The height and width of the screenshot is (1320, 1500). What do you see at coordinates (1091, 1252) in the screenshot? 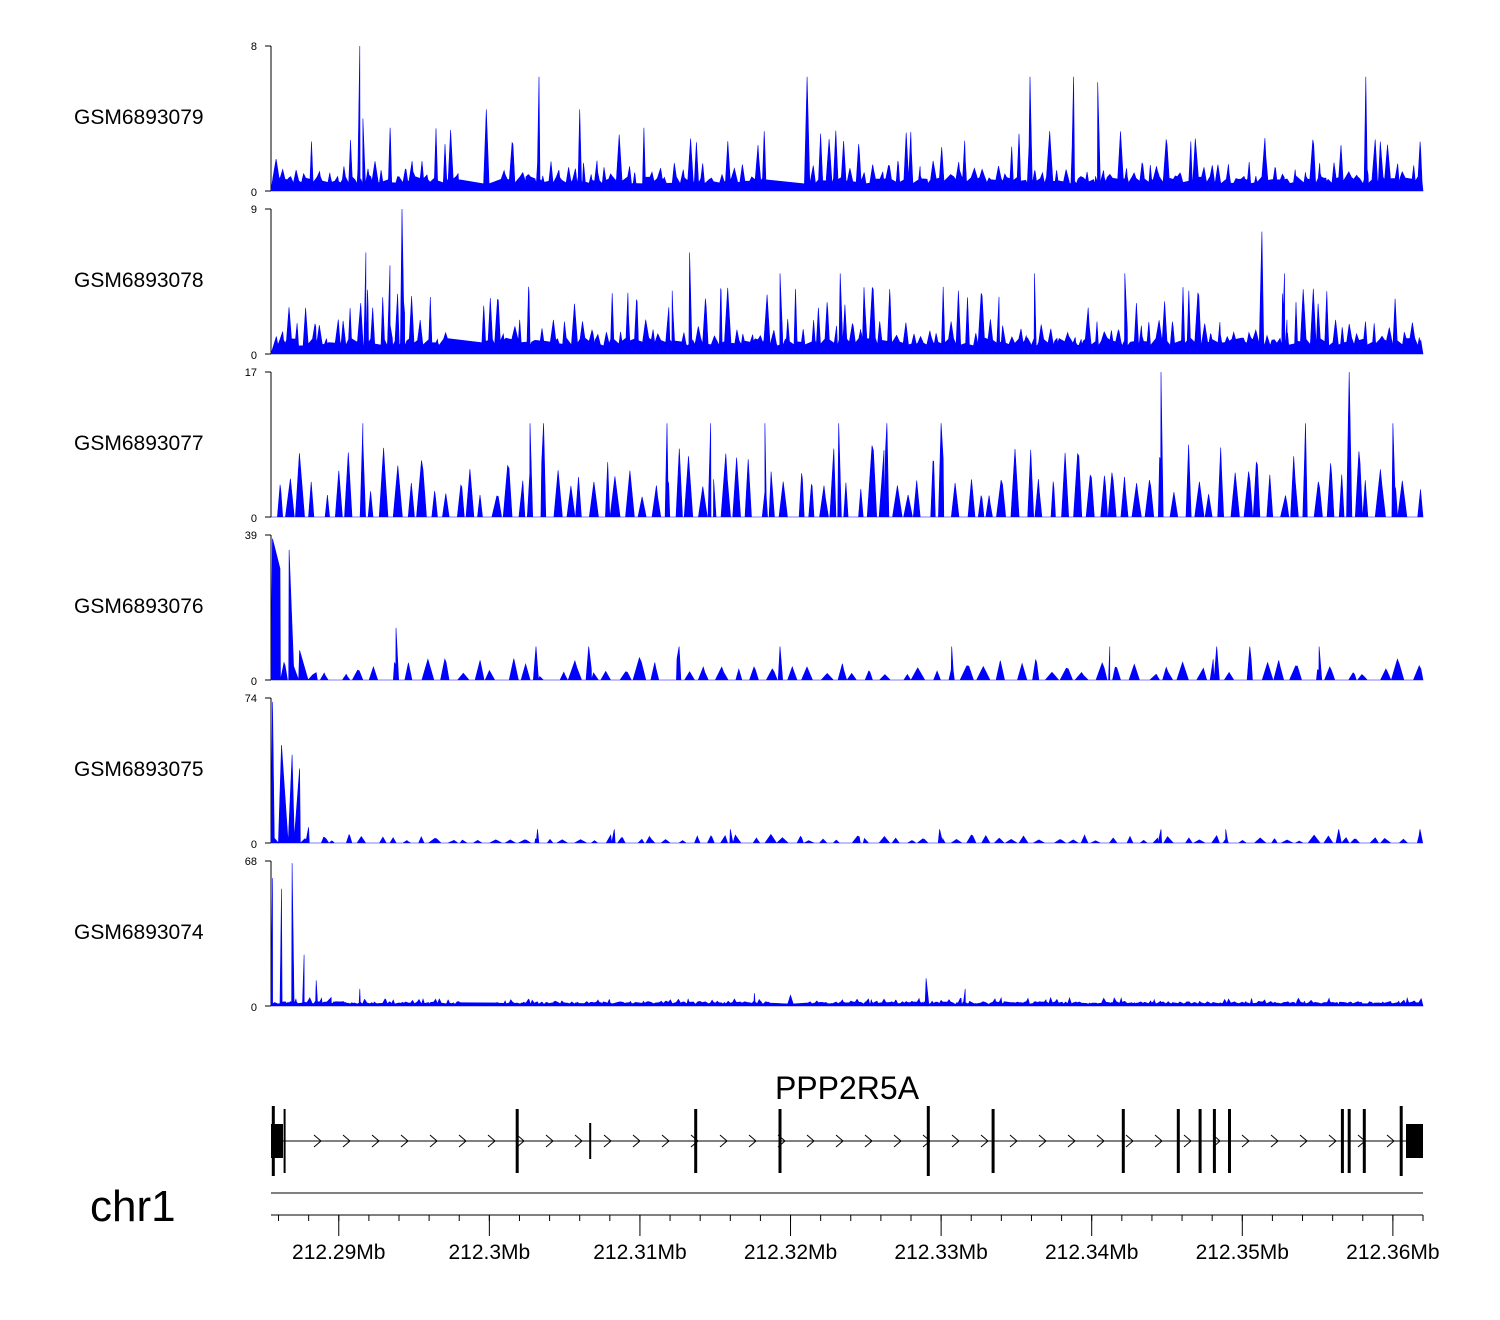
I see `axis-tick-label: 212.34Mb` at bounding box center [1091, 1252].